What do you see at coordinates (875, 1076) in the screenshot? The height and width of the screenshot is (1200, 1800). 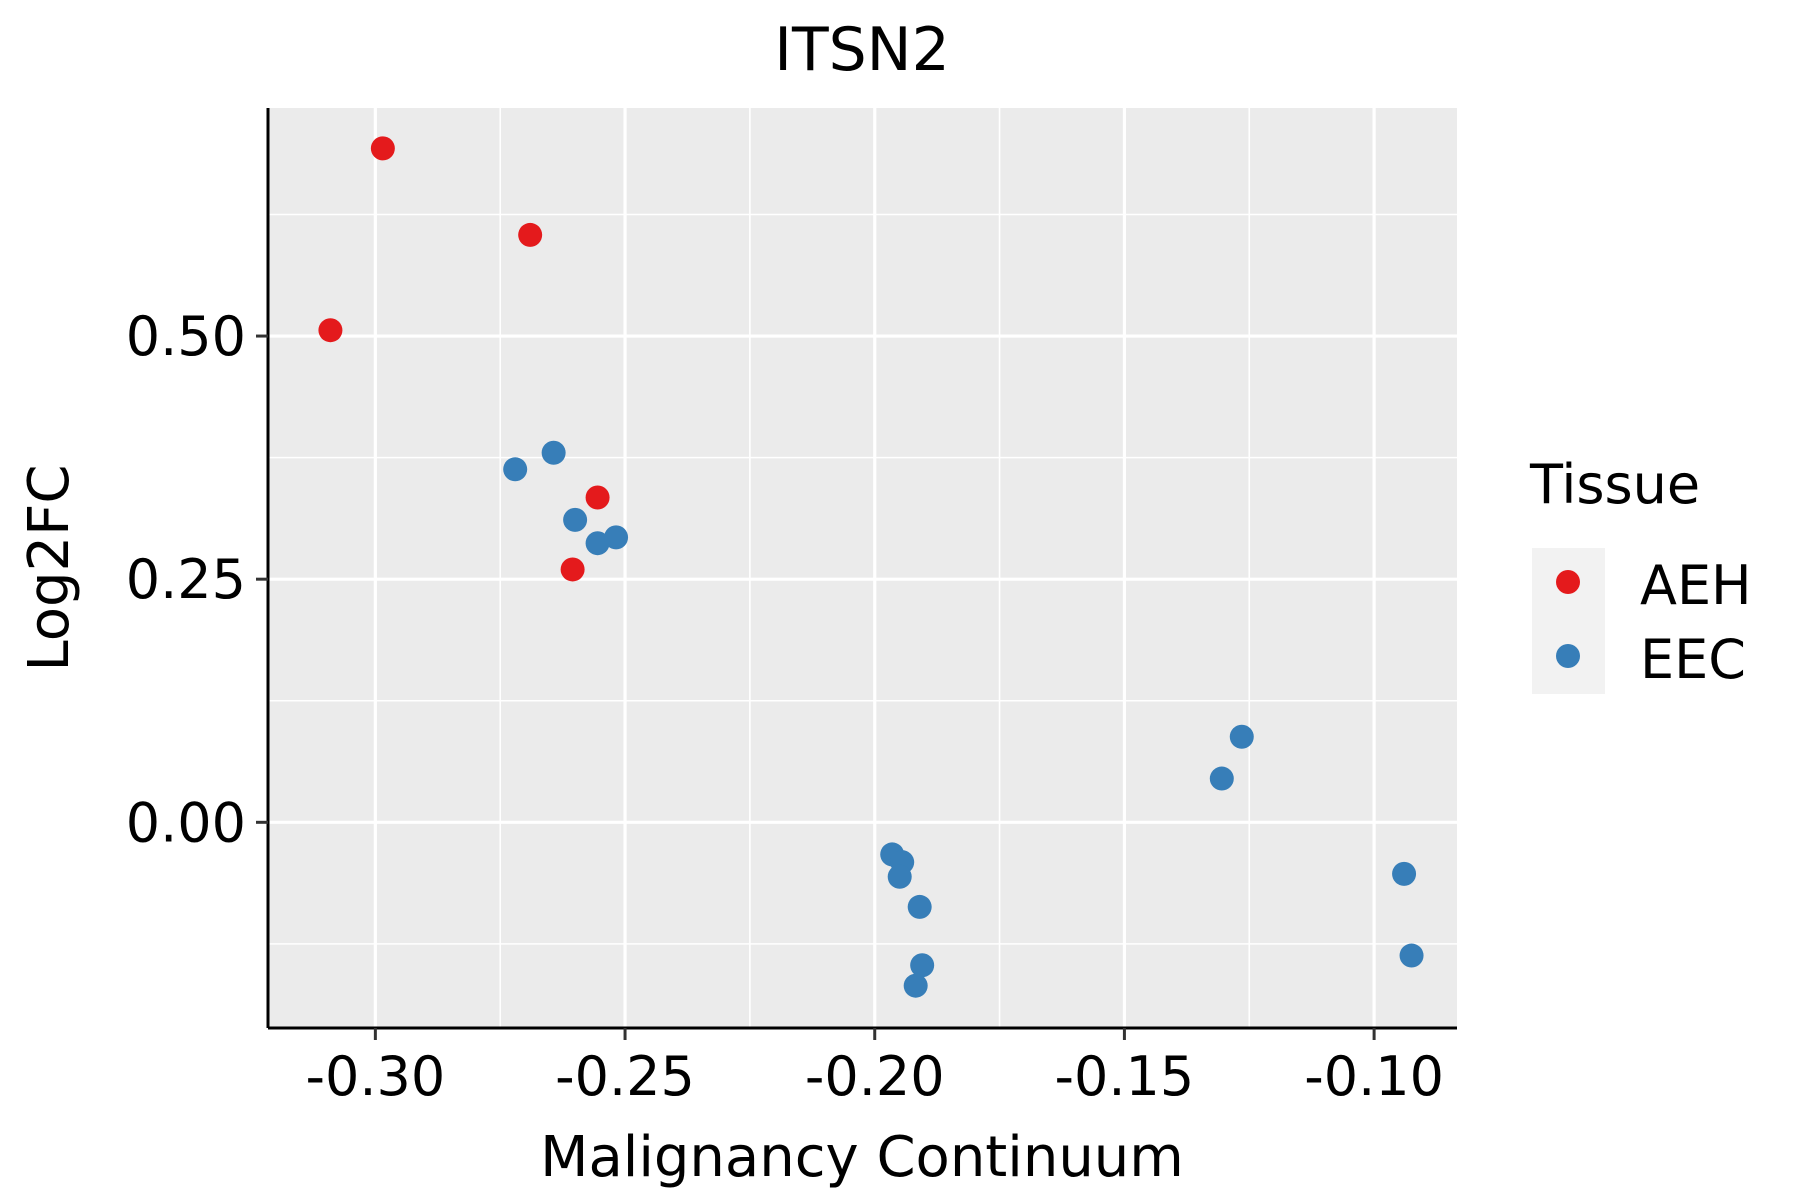 I see `x-tick-label: -0.20` at bounding box center [875, 1076].